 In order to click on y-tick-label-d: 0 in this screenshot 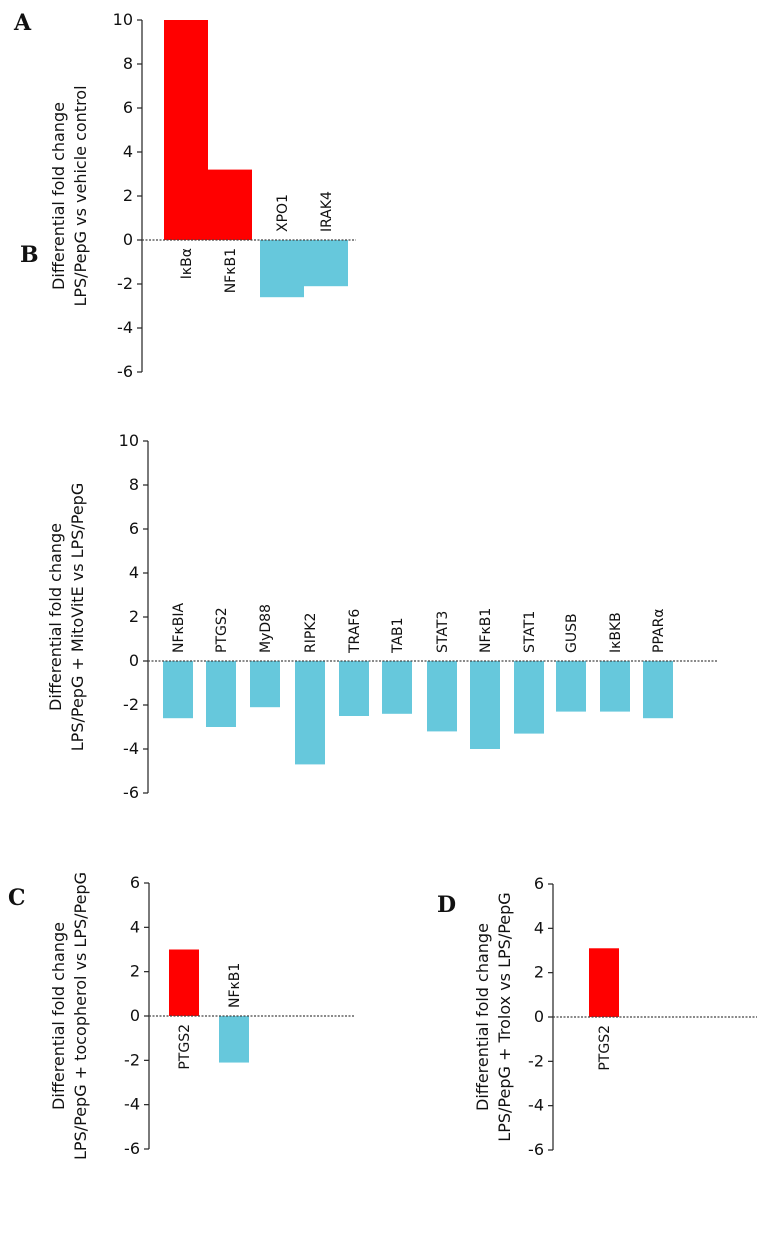, I will do `click(539, 1016)`.